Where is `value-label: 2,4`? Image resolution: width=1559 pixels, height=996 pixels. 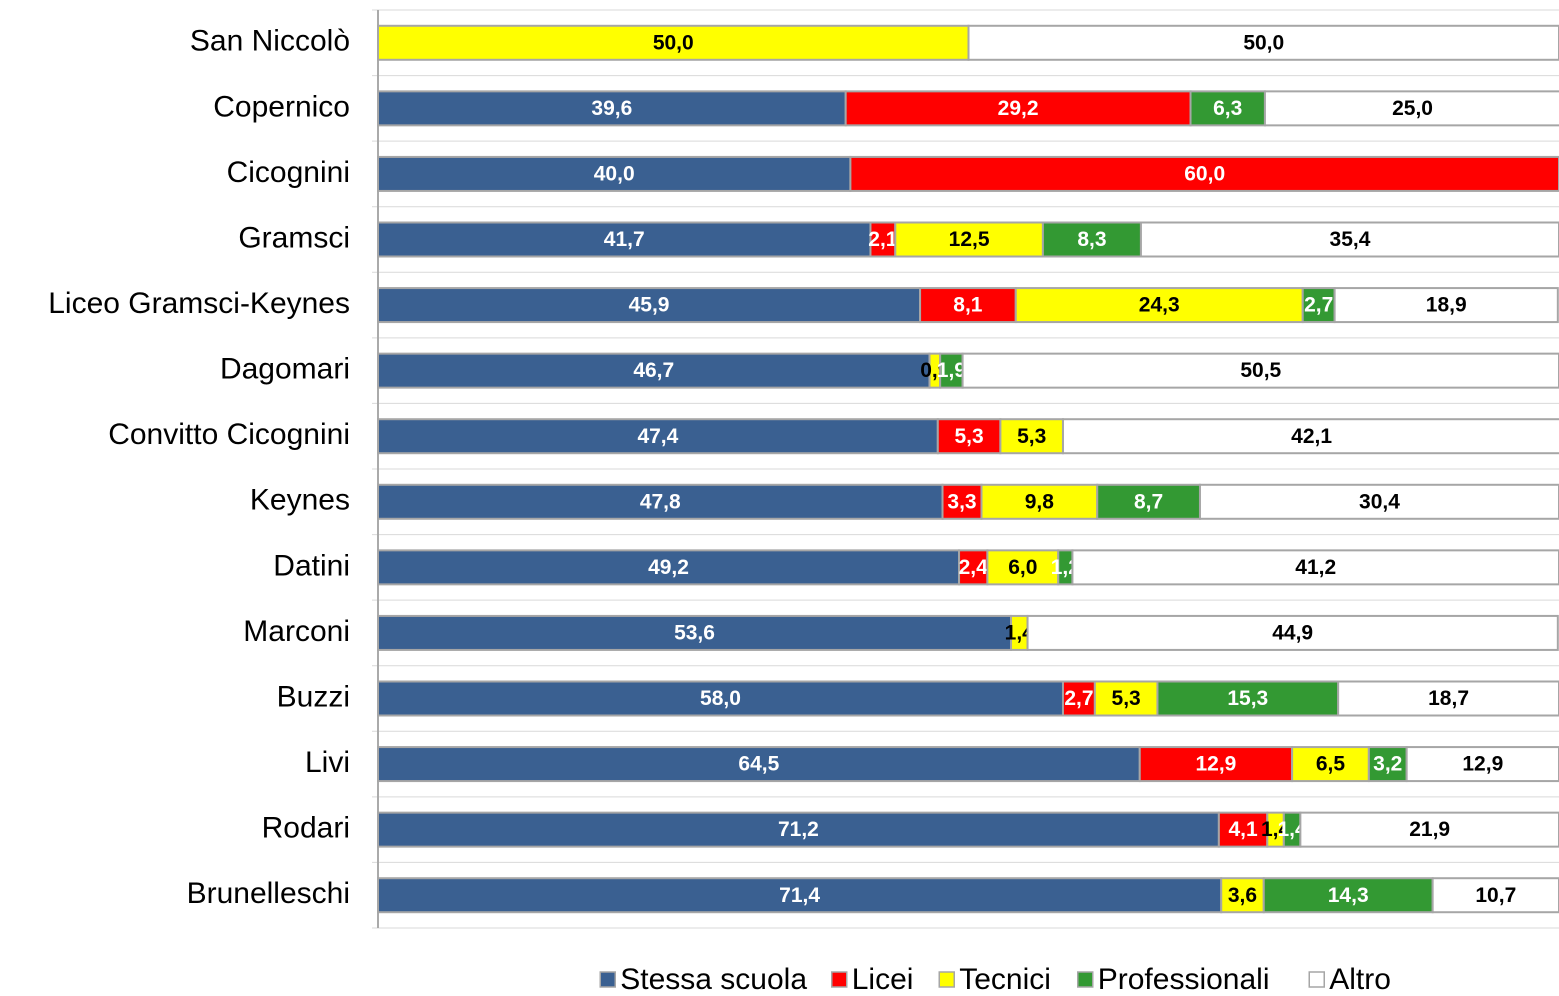
value-label: 2,4 is located at coordinates (974, 567).